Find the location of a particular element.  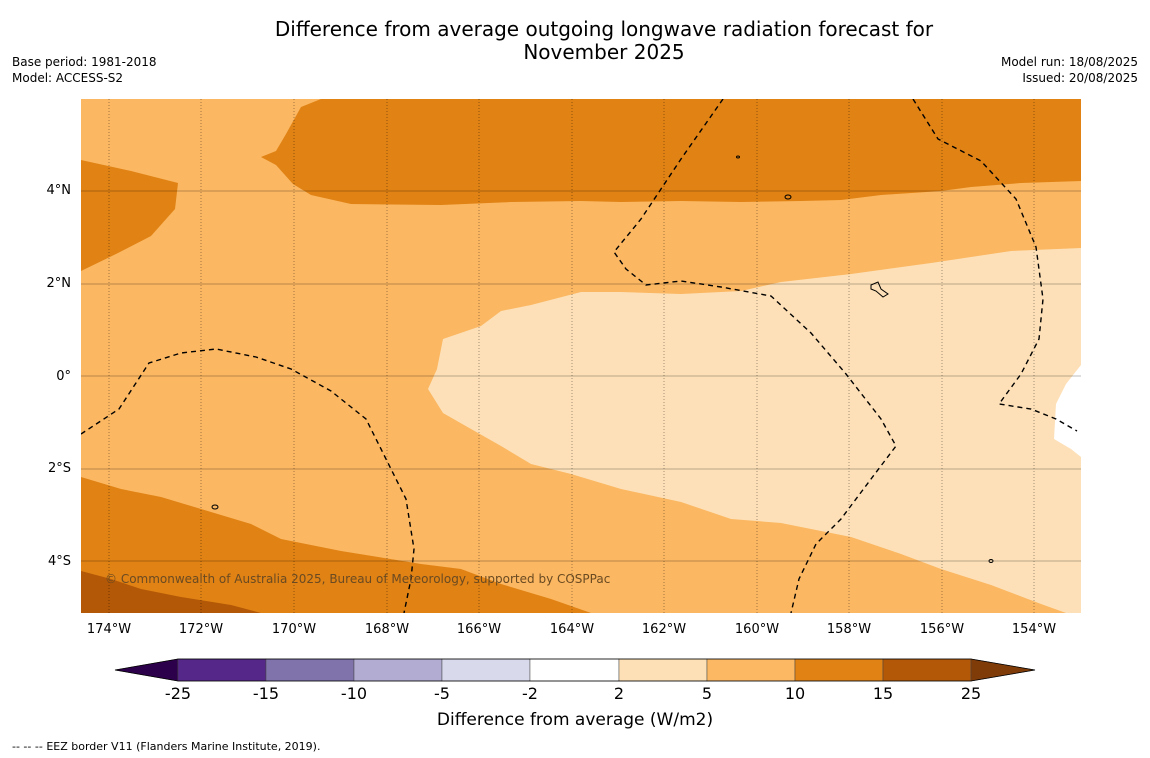

colorbar-label-1: -25 is located at coordinates (178, 693).